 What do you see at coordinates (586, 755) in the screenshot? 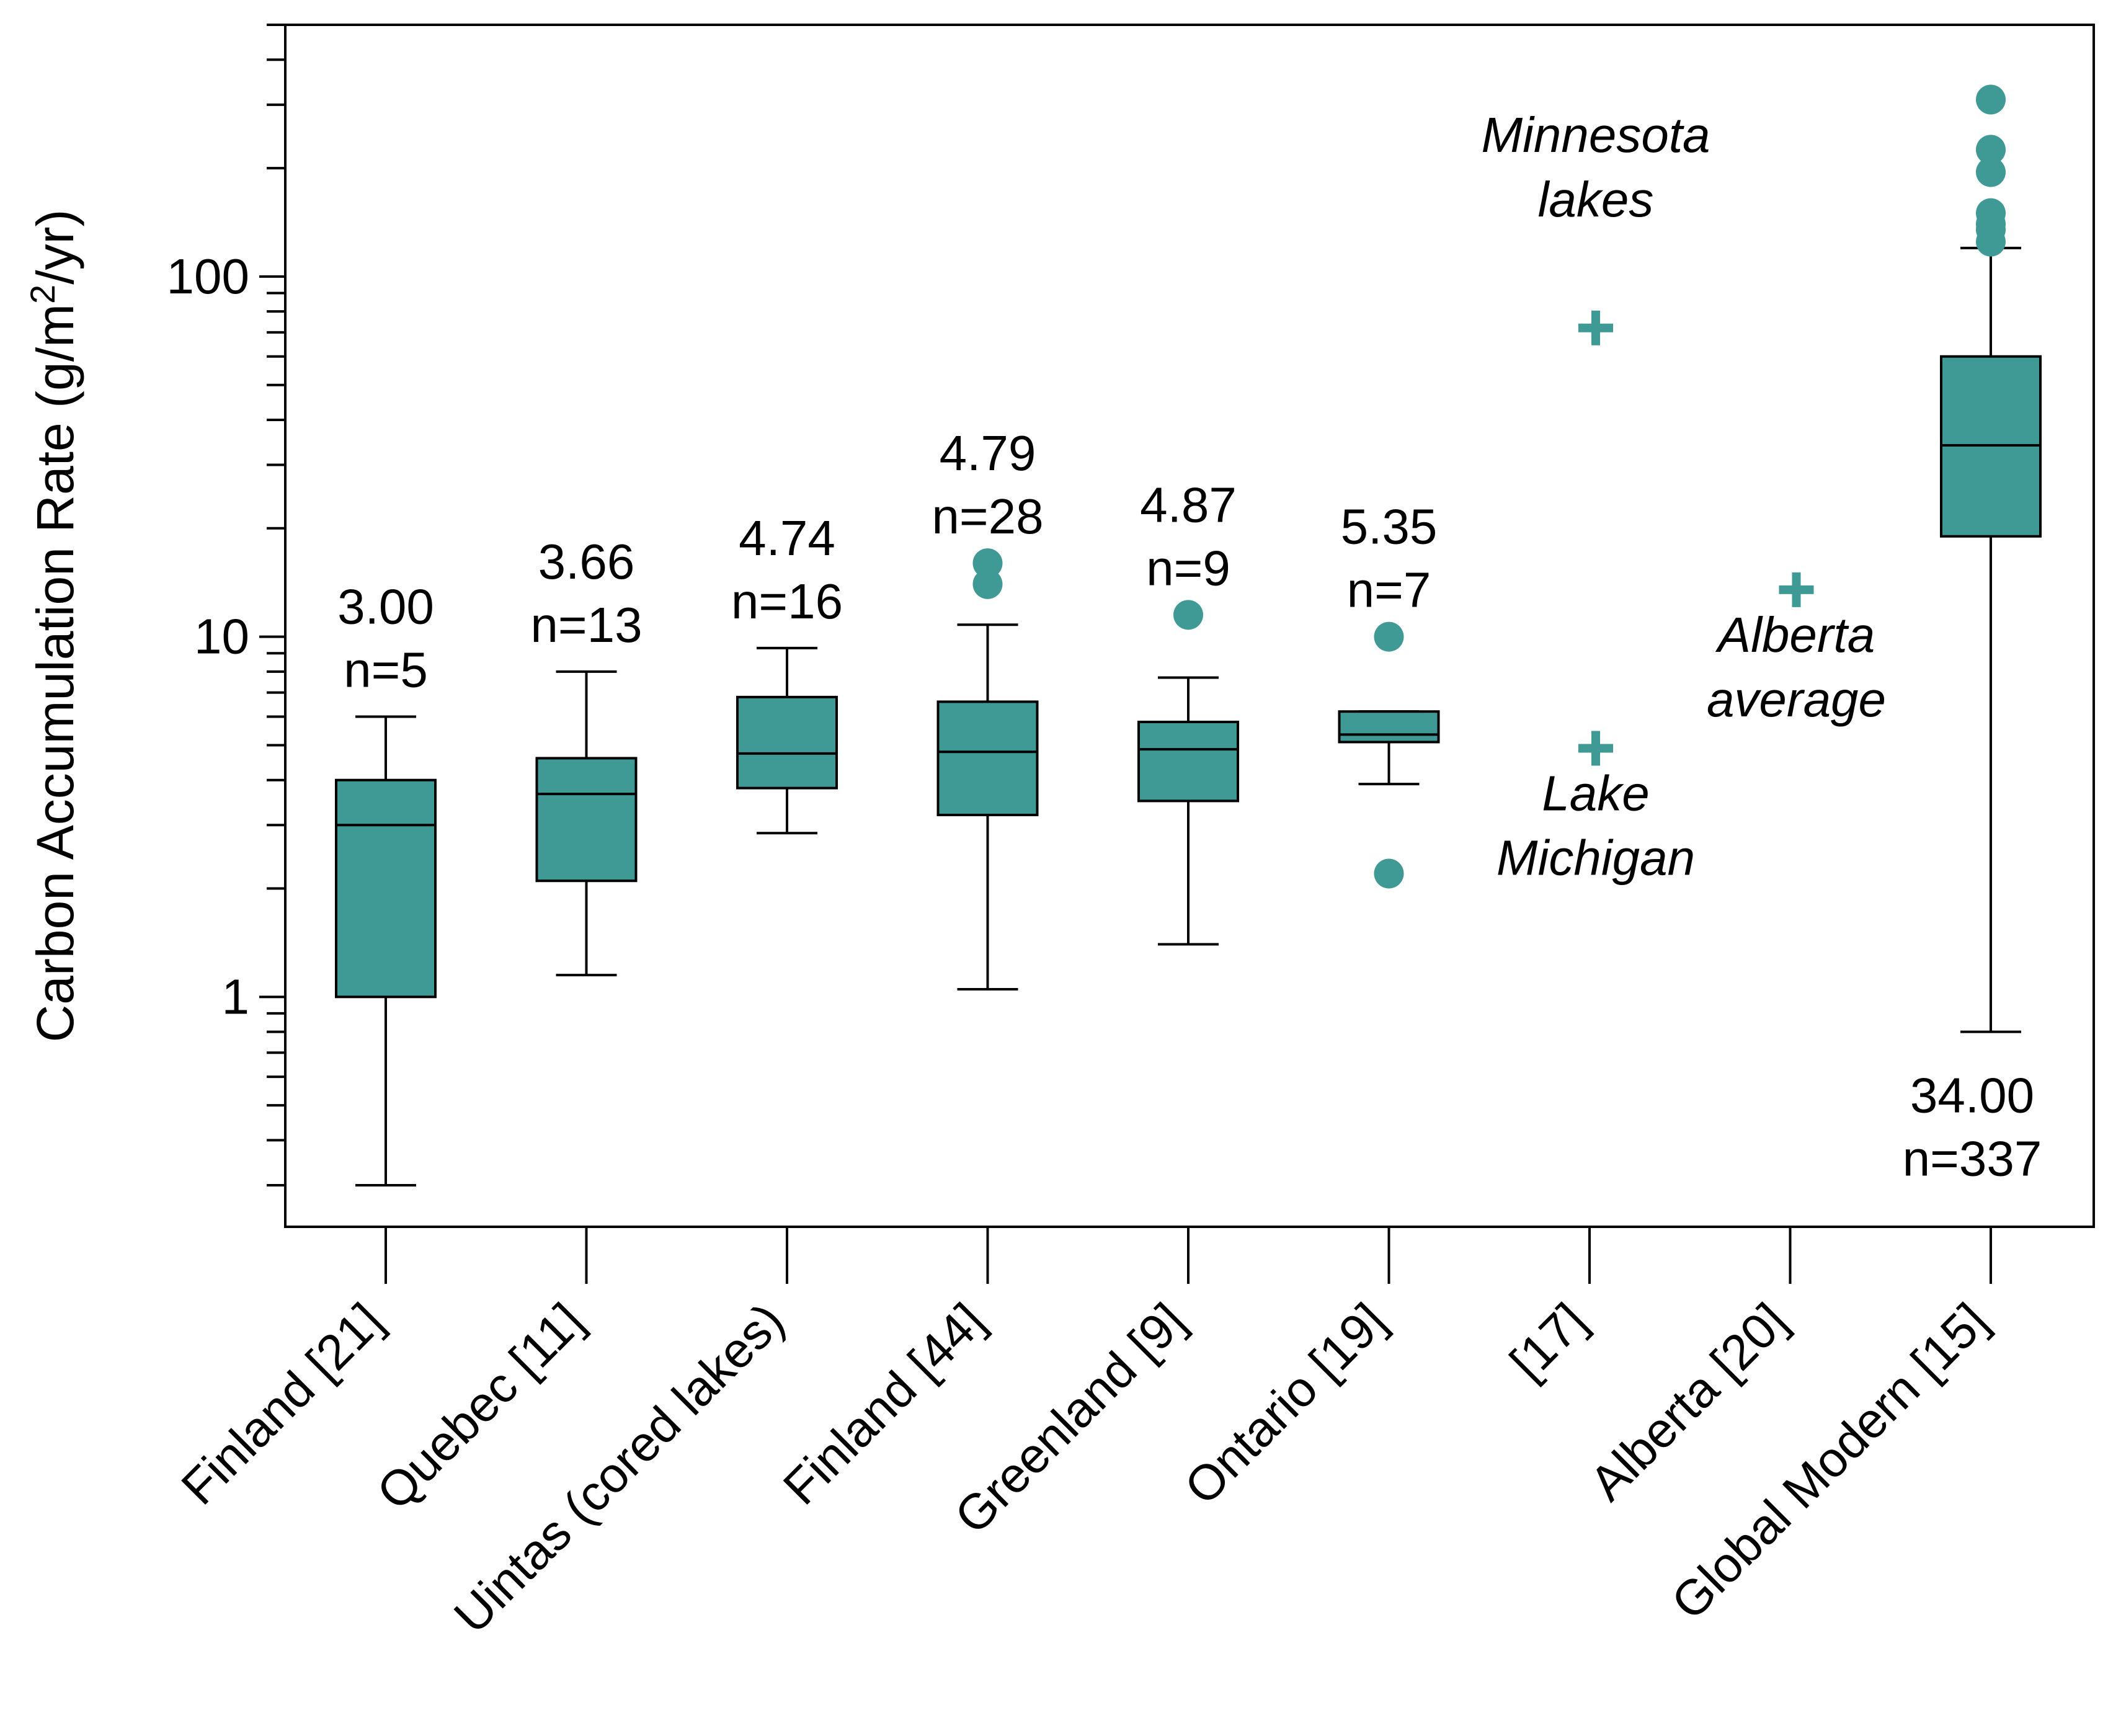
I see `box-group-quebec-11: 3.66 n=13` at bounding box center [586, 755].